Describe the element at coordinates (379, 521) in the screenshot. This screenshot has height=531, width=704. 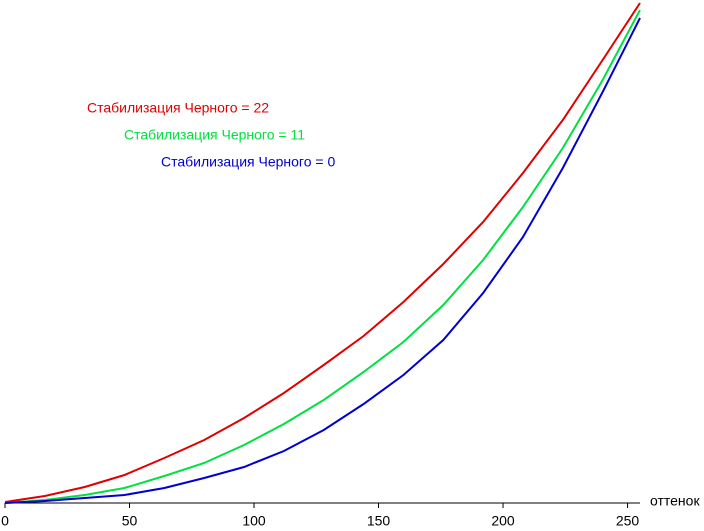
I see `x-tick-label: 150` at that location.